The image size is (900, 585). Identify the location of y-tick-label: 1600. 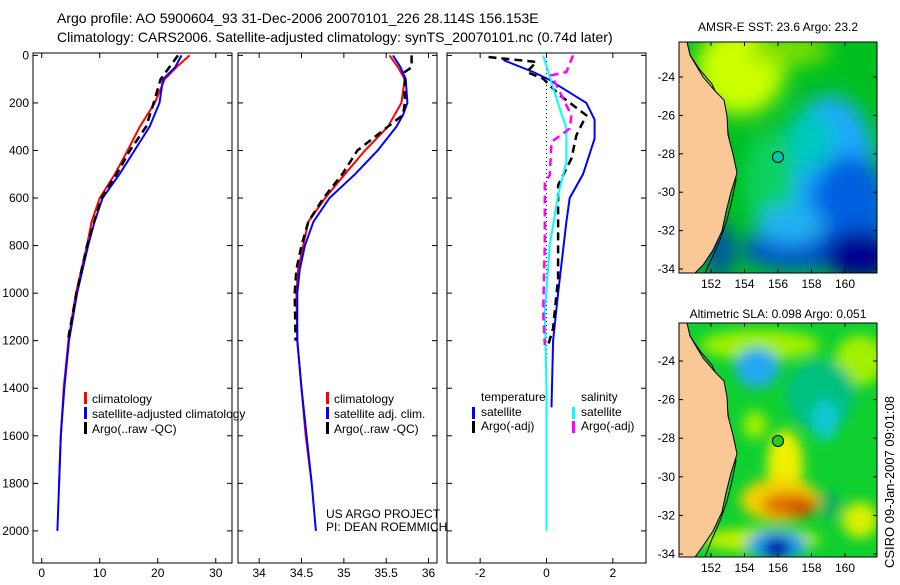
(15, 436).